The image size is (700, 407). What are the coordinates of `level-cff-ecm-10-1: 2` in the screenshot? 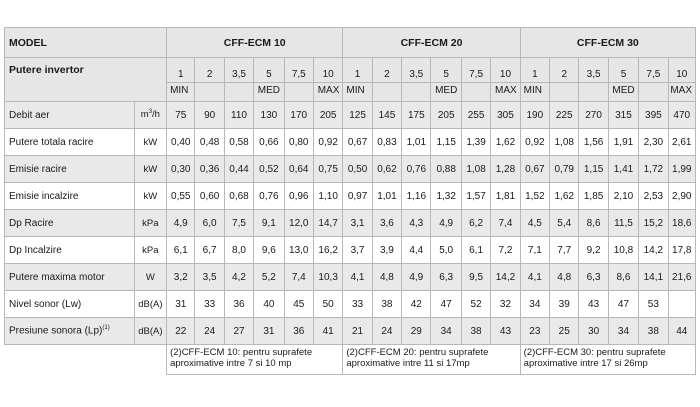 It's located at (209, 70).